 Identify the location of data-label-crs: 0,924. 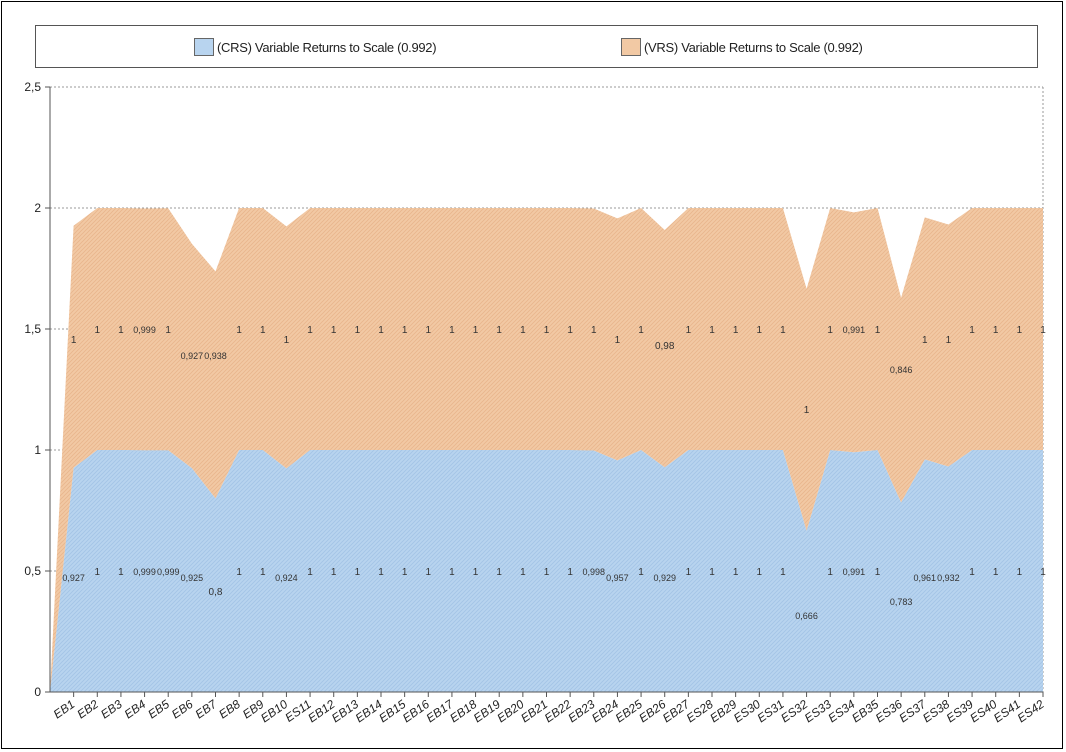
(286, 578).